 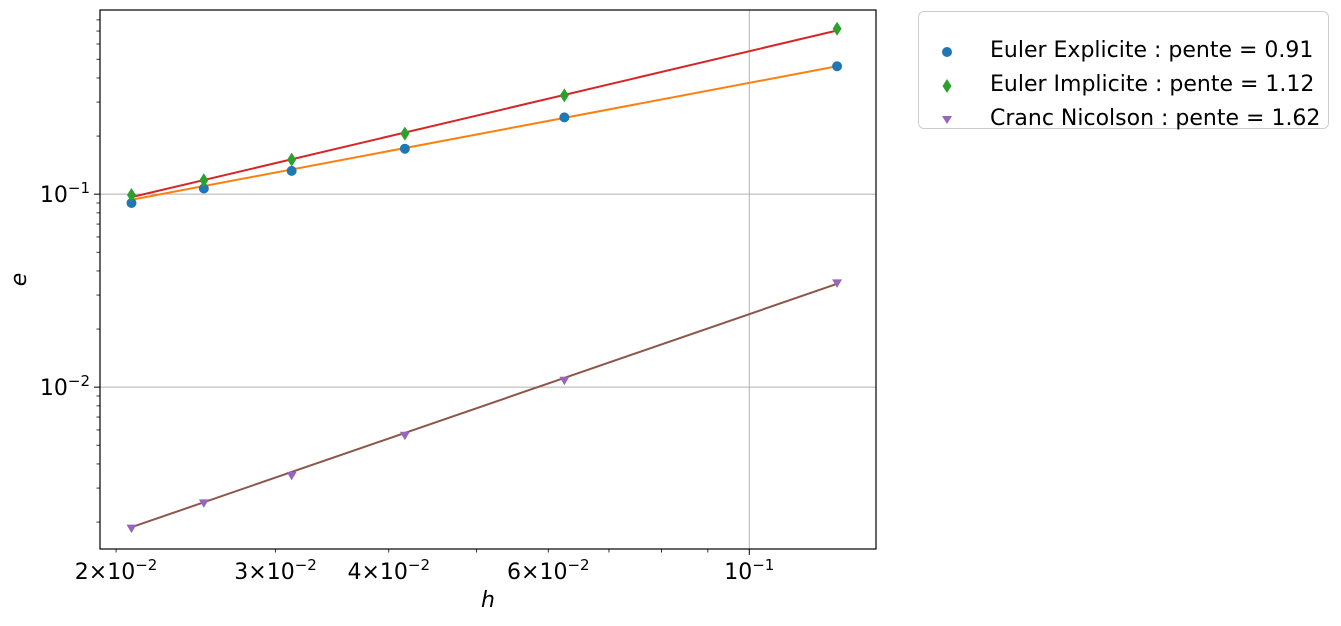 What do you see at coordinates (1155, 118) in the screenshot?
I see `legend-label-cranc-nicolson: Cranc Nicolson : pente = 1.62` at bounding box center [1155, 118].